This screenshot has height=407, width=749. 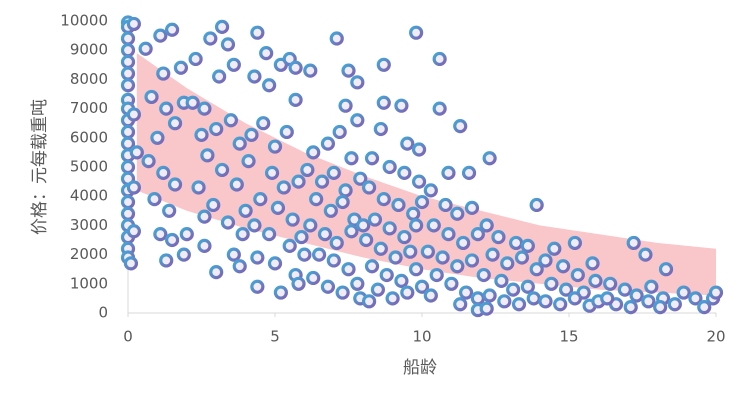 I want to click on y-tick-label: 9000, so click(x=89, y=50).